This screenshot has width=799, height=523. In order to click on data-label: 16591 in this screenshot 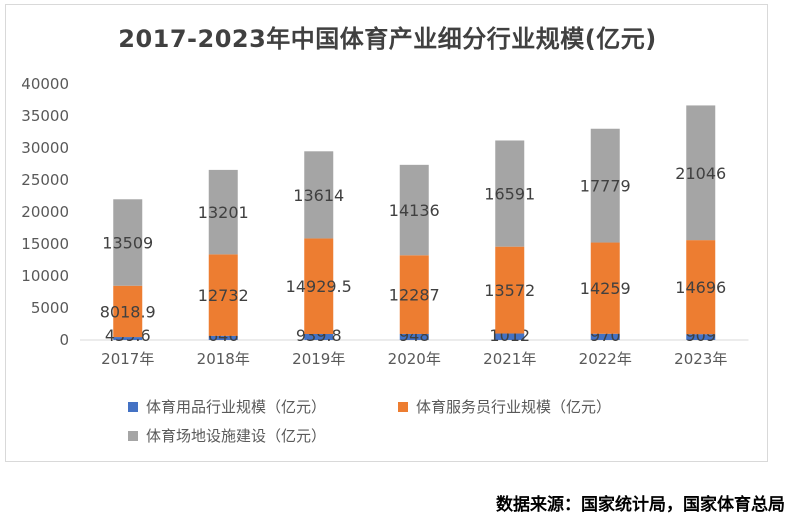, I will do `click(509, 194)`.